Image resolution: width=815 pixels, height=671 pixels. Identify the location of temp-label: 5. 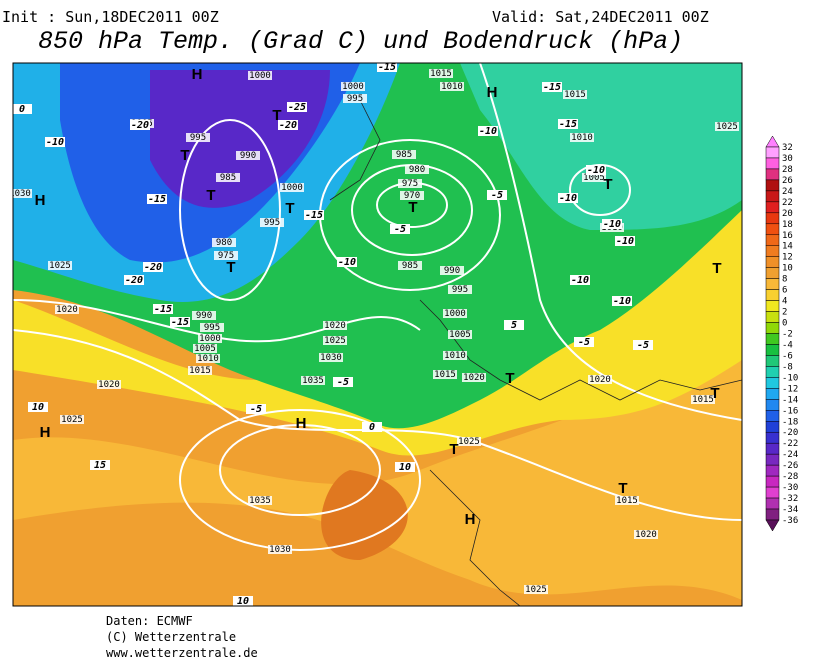
(514, 325).